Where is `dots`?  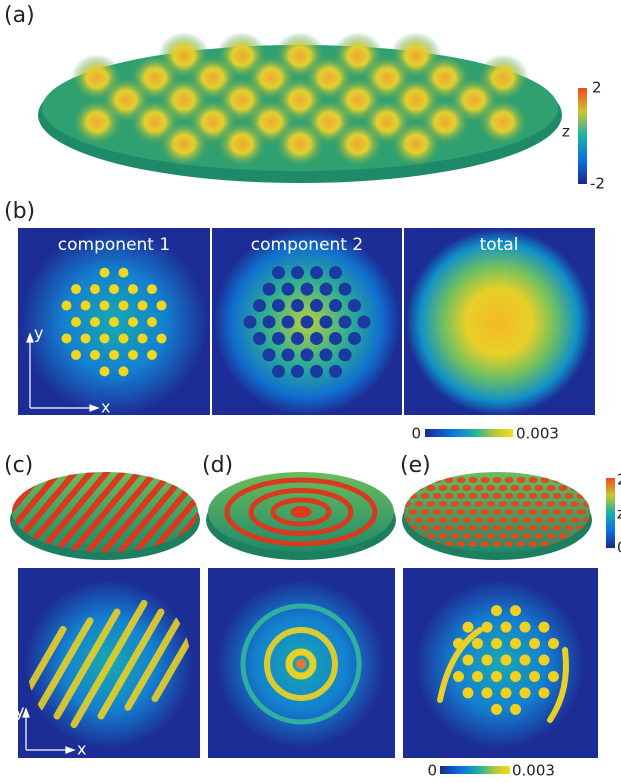
dots is located at coordinates (503, 664).